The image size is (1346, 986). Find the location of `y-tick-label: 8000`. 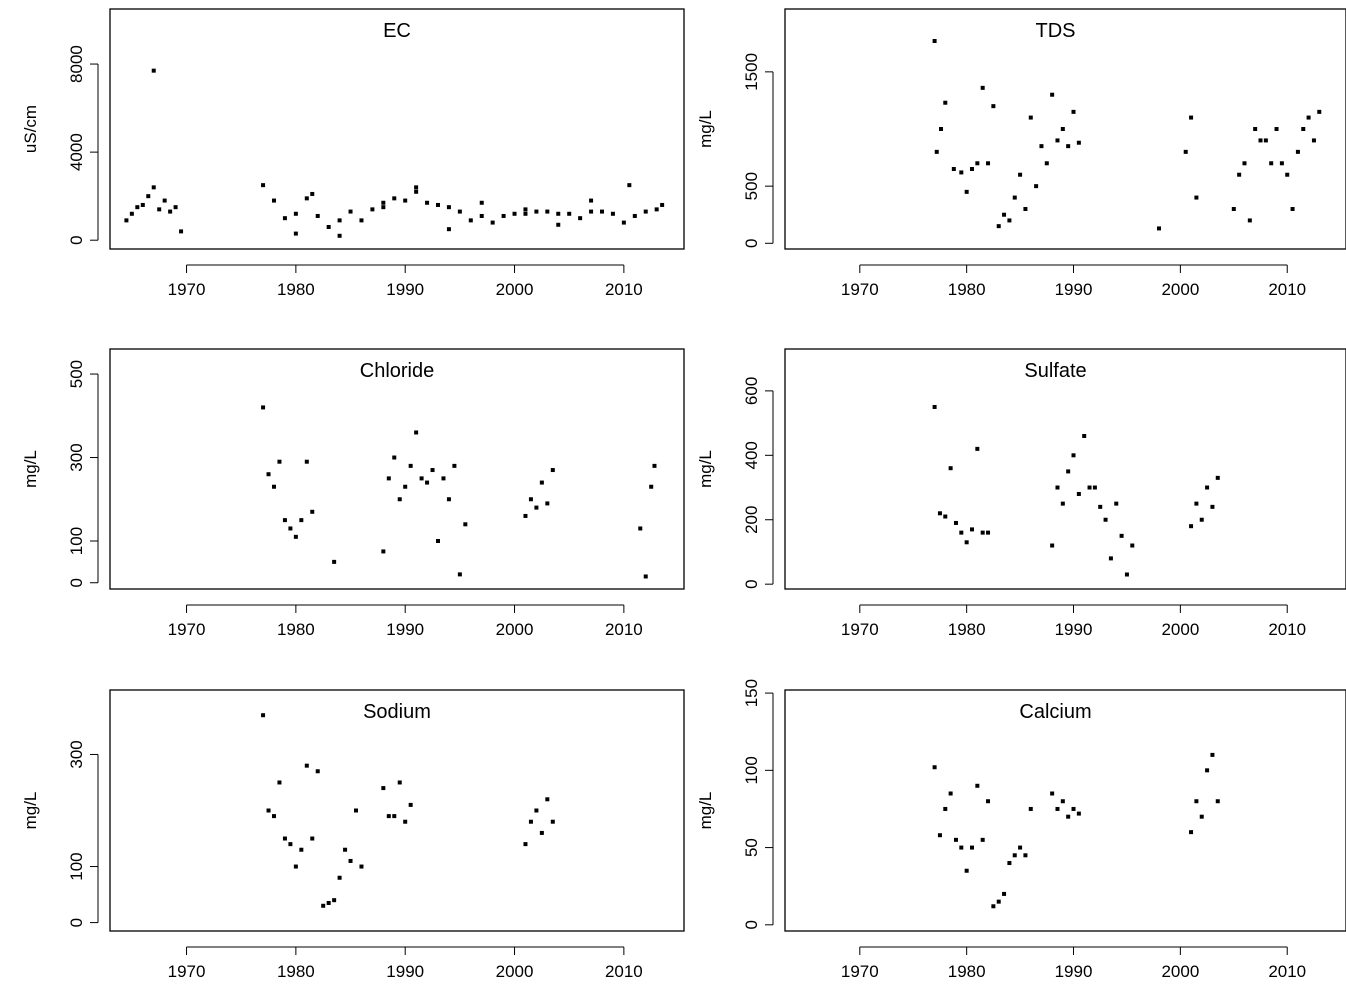

y-tick-label: 8000 is located at coordinates (76, 64).